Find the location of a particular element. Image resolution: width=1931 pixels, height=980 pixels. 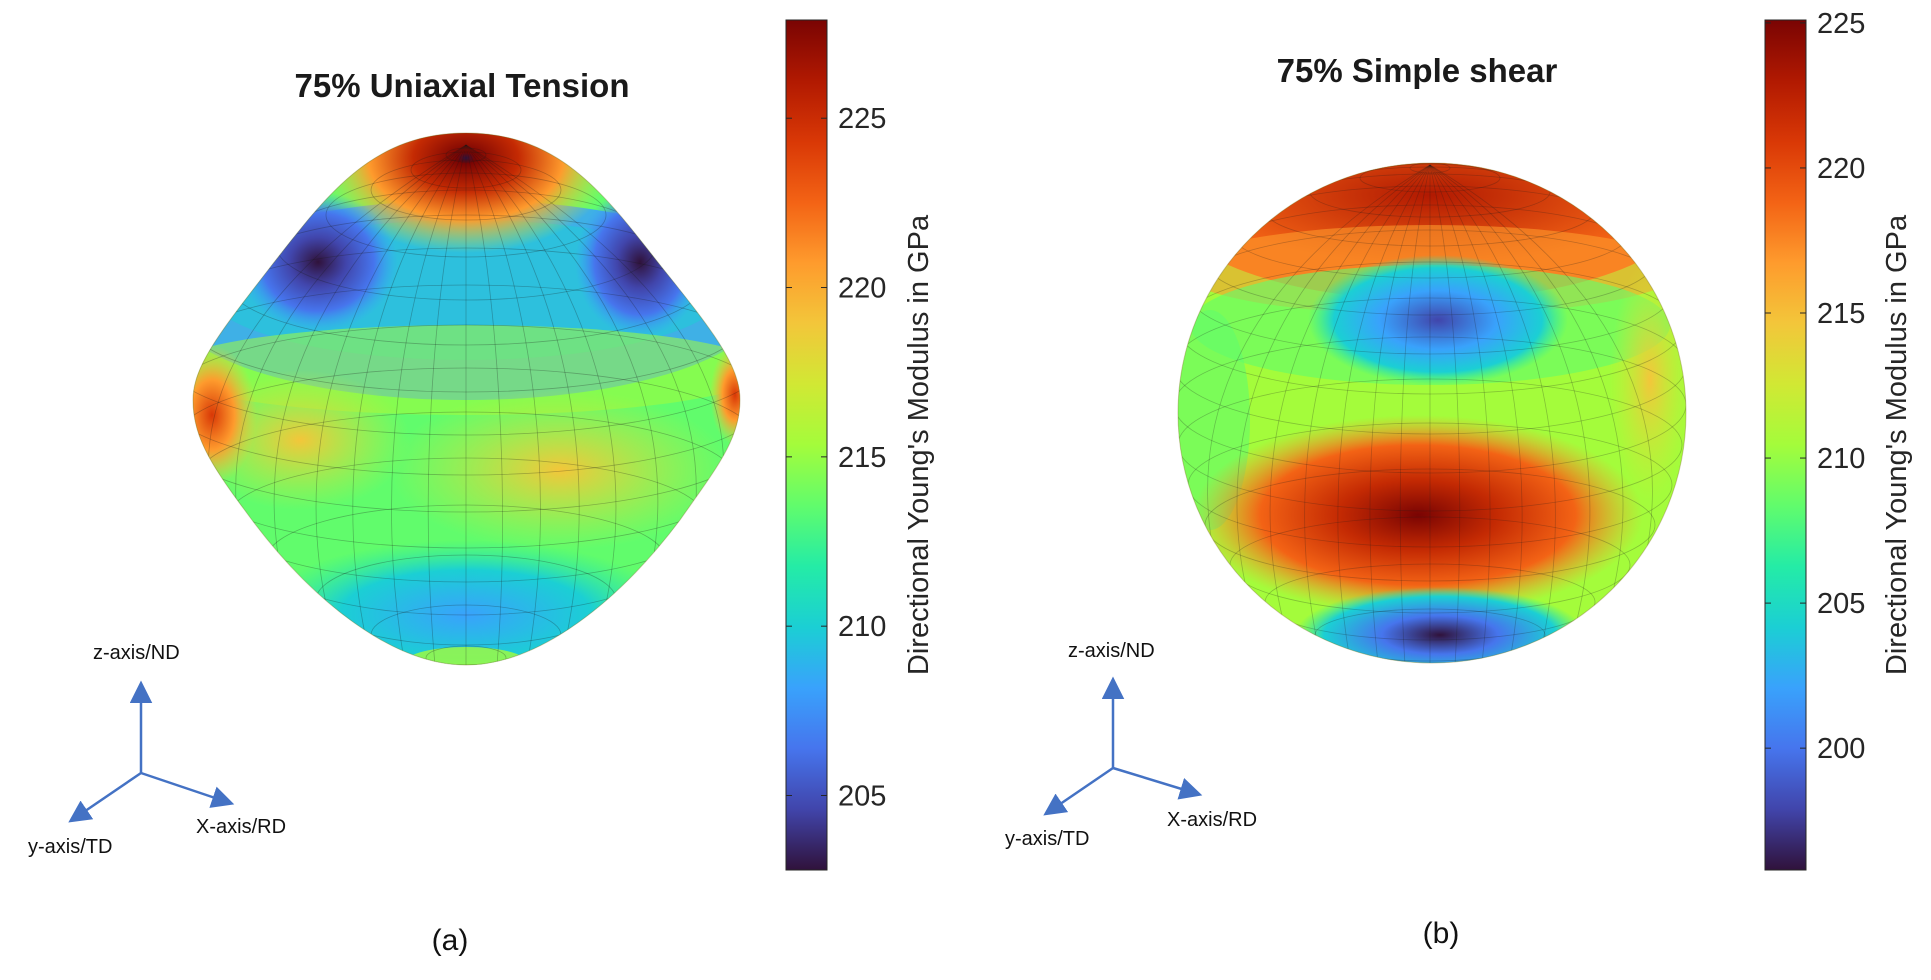

panel-b-colorbar-tick-label: 205 is located at coordinates (1841, 604).